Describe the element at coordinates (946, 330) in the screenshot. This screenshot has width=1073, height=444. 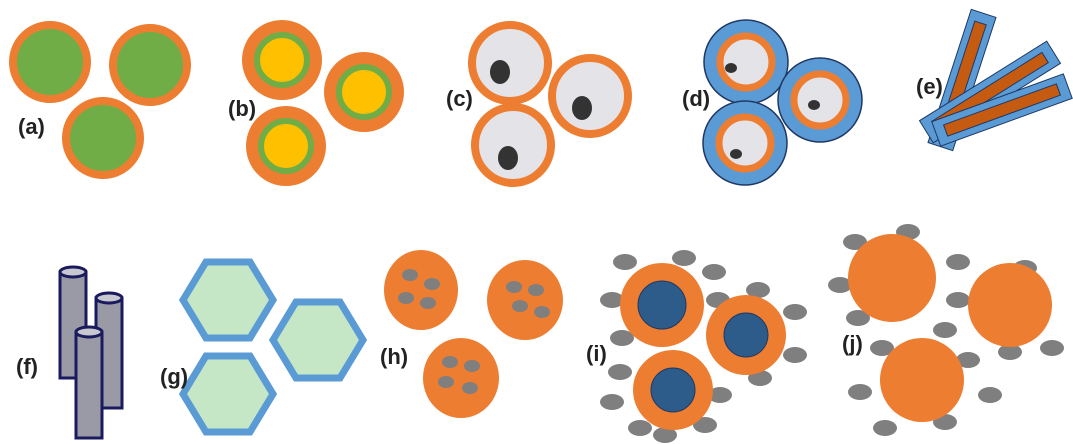
I see `particles-j` at that location.